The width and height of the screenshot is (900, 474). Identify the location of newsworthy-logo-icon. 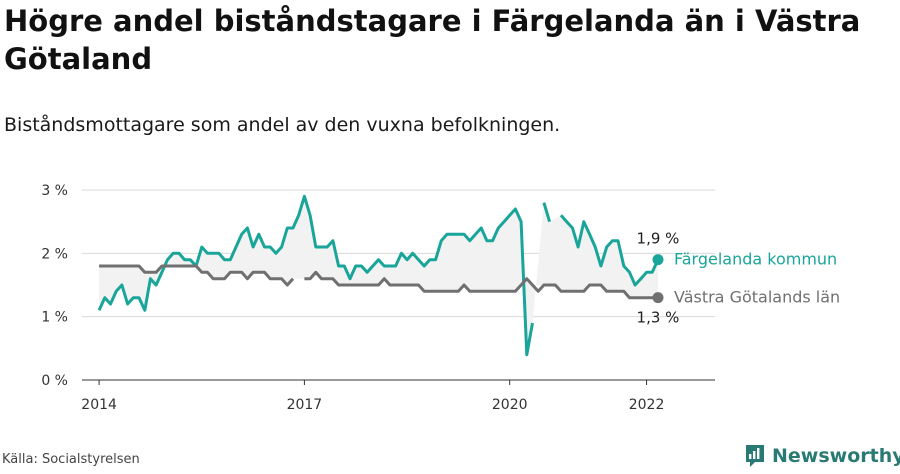
(755, 456).